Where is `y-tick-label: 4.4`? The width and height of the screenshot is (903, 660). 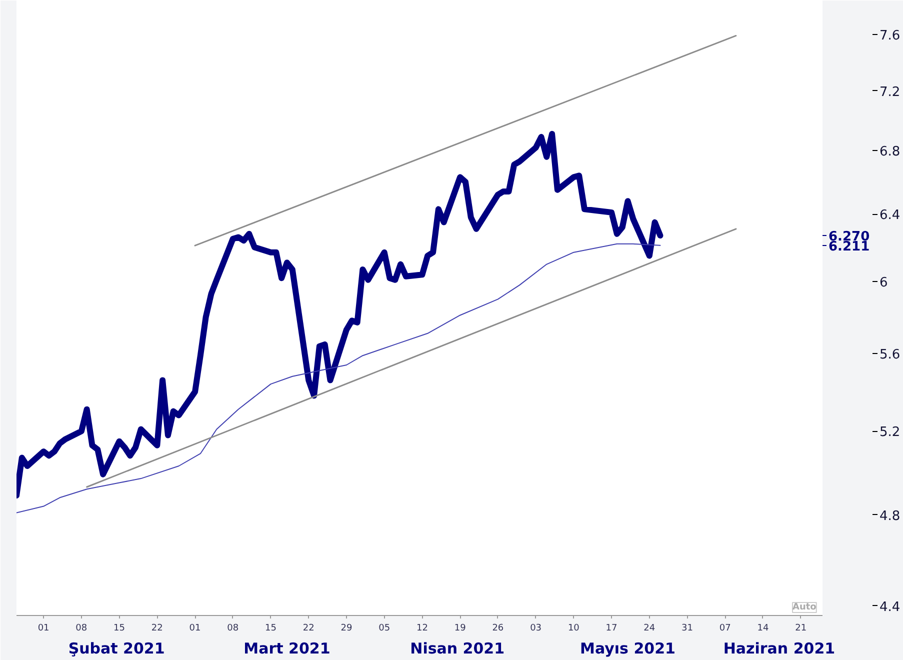
y-tick-label: 4.4 is located at coordinates (890, 607).